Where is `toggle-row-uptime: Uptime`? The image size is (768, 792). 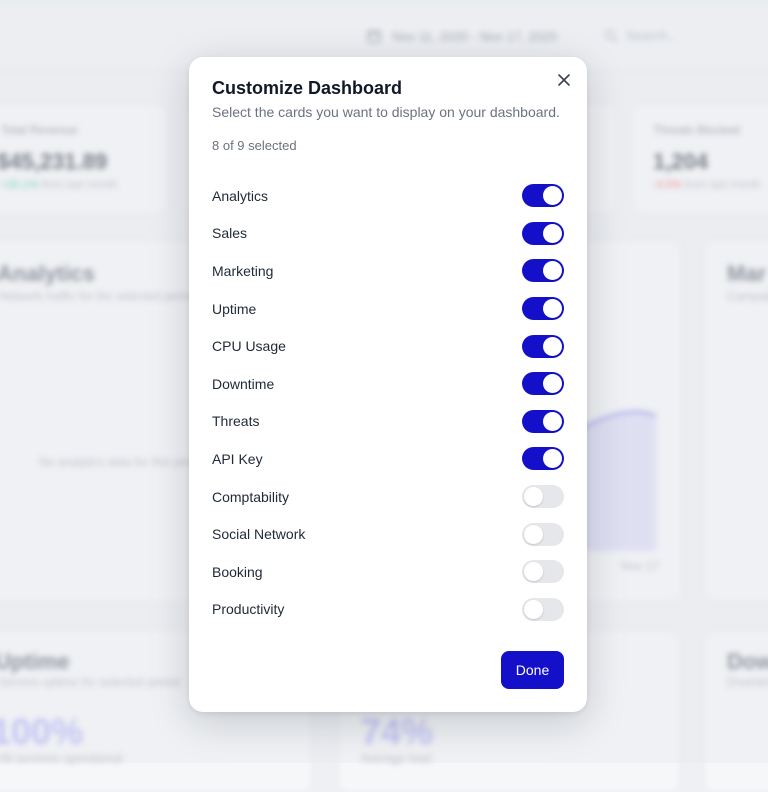
toggle-row-uptime: Uptime is located at coordinates (388, 309).